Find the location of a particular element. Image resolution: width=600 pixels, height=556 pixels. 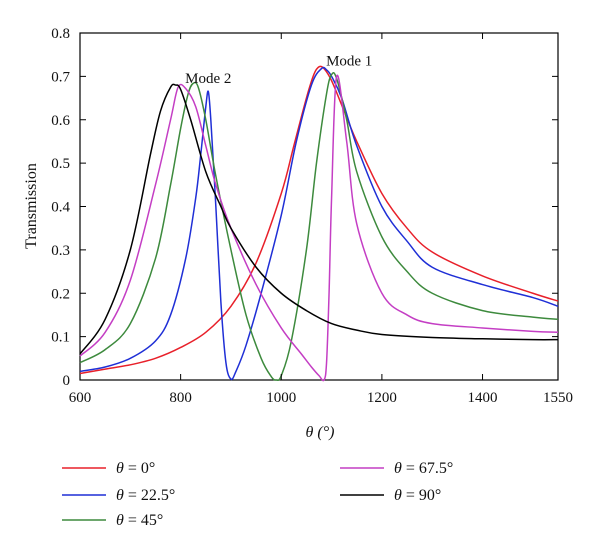

y-tick-label: 0.2 is located at coordinates (60, 294).